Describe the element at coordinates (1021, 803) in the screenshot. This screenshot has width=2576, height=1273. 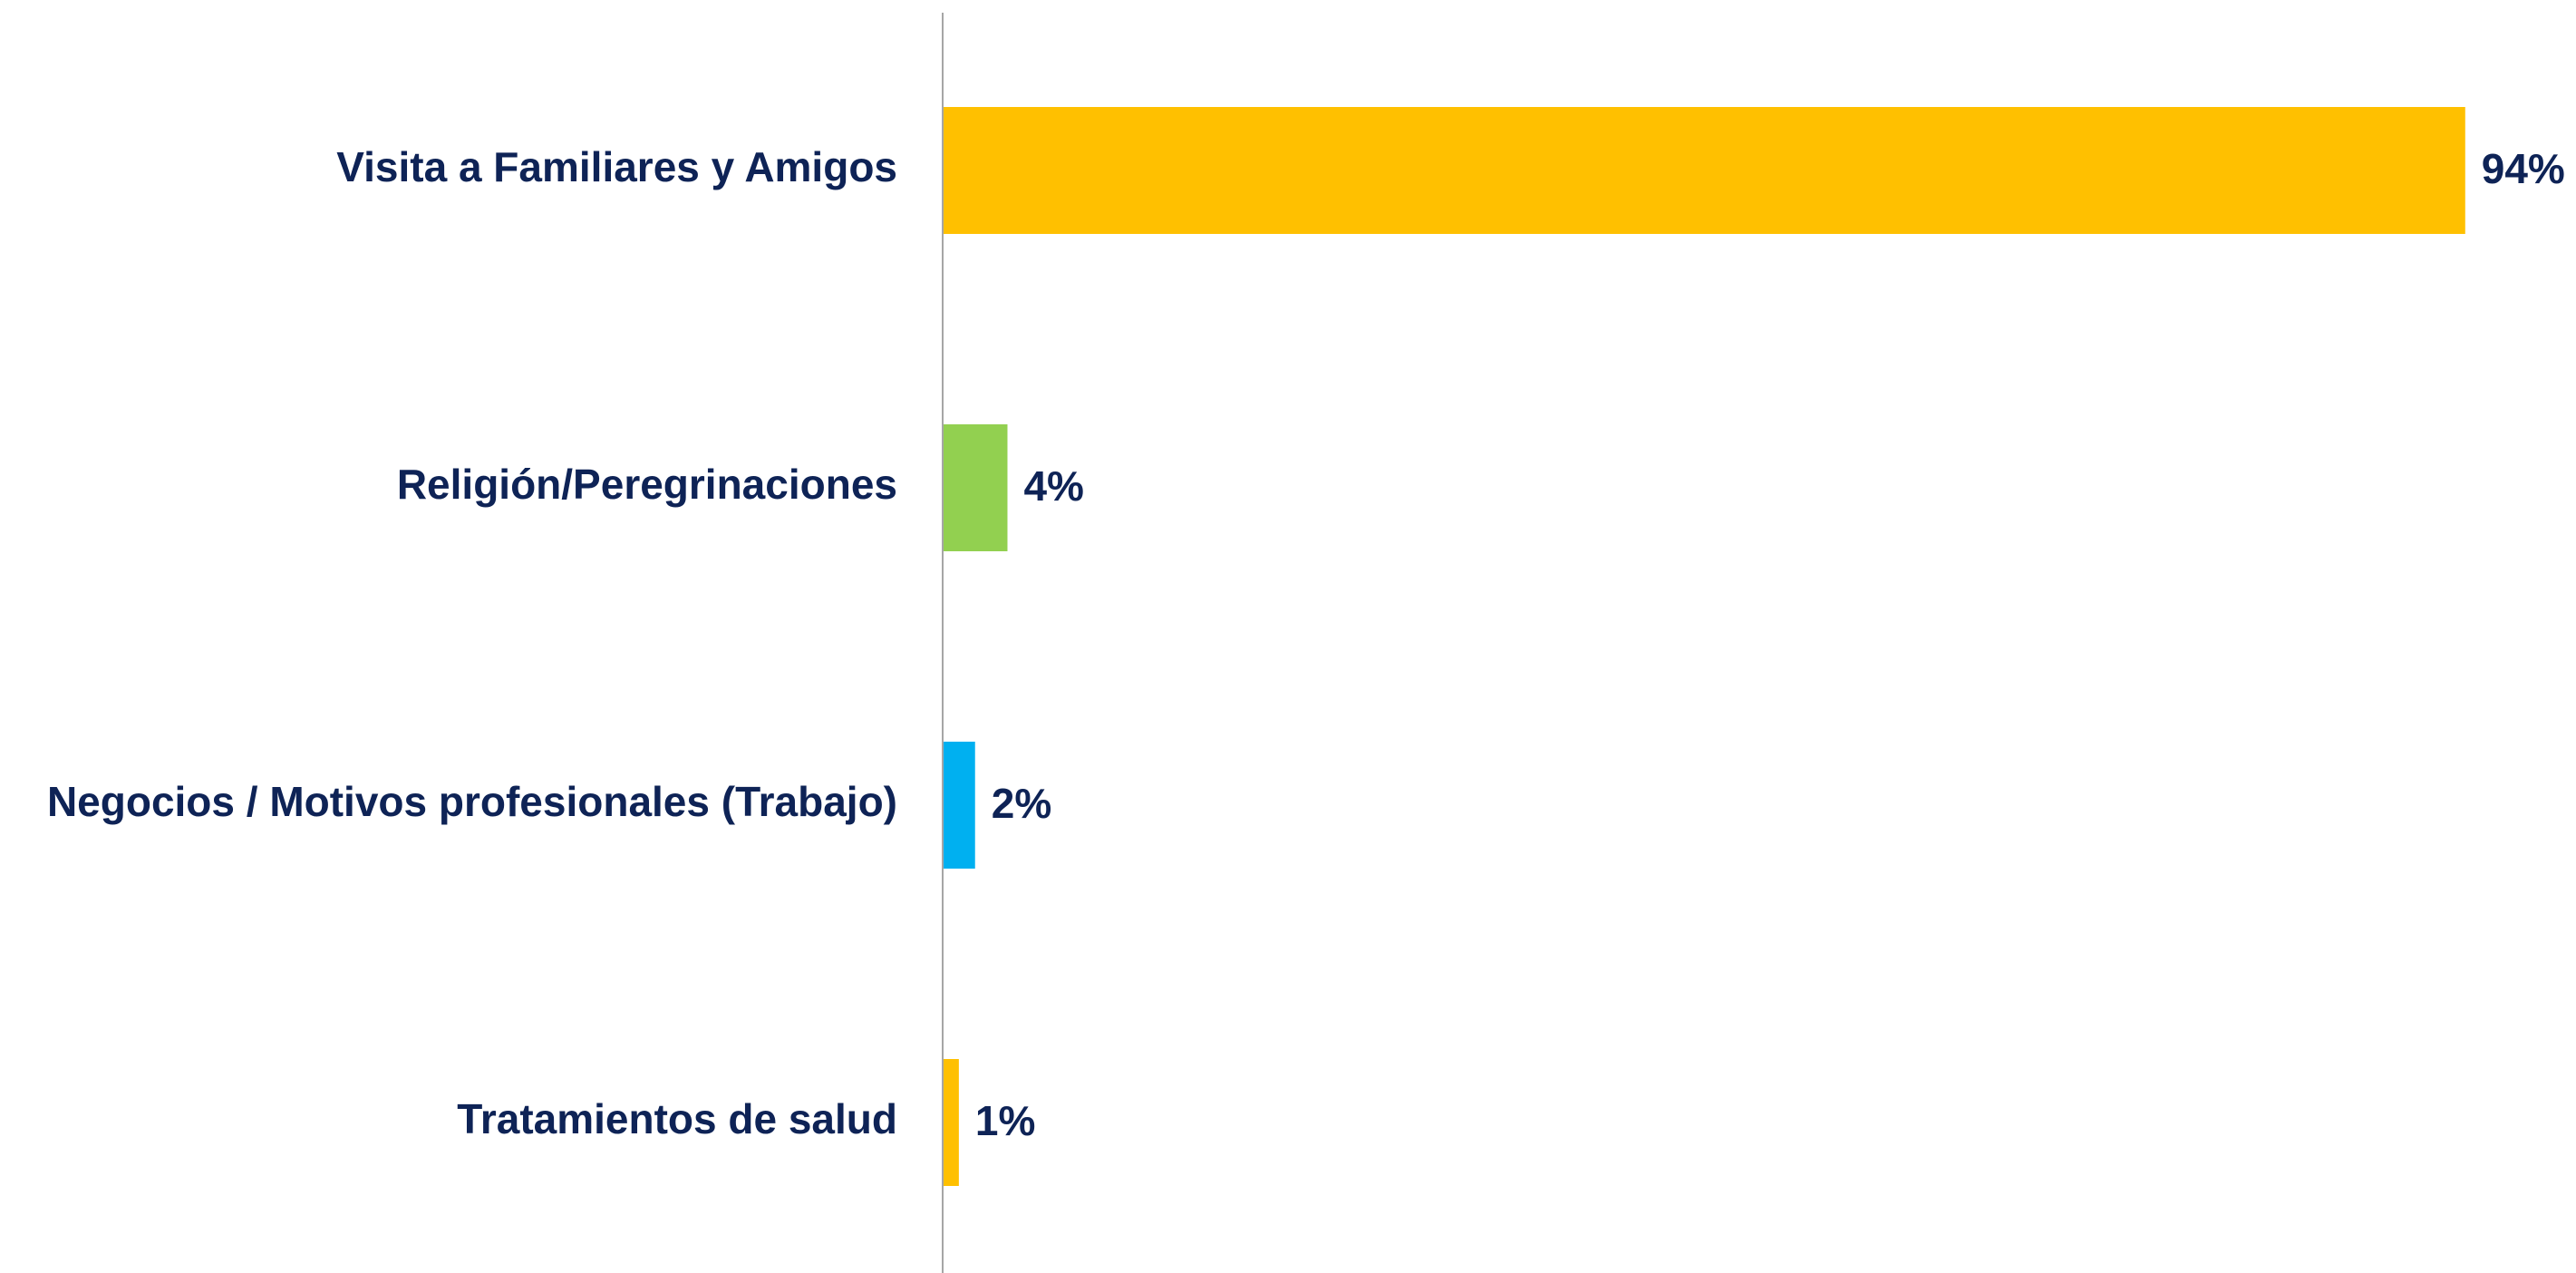
I see `value-label: 2%` at that location.